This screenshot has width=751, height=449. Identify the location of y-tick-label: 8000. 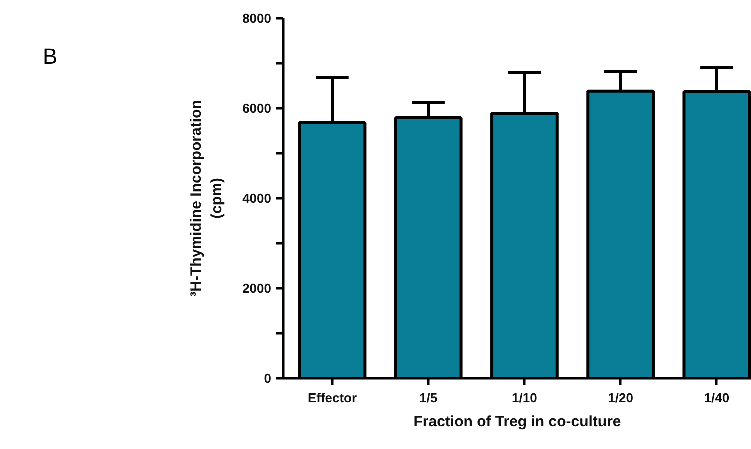
(257, 18).